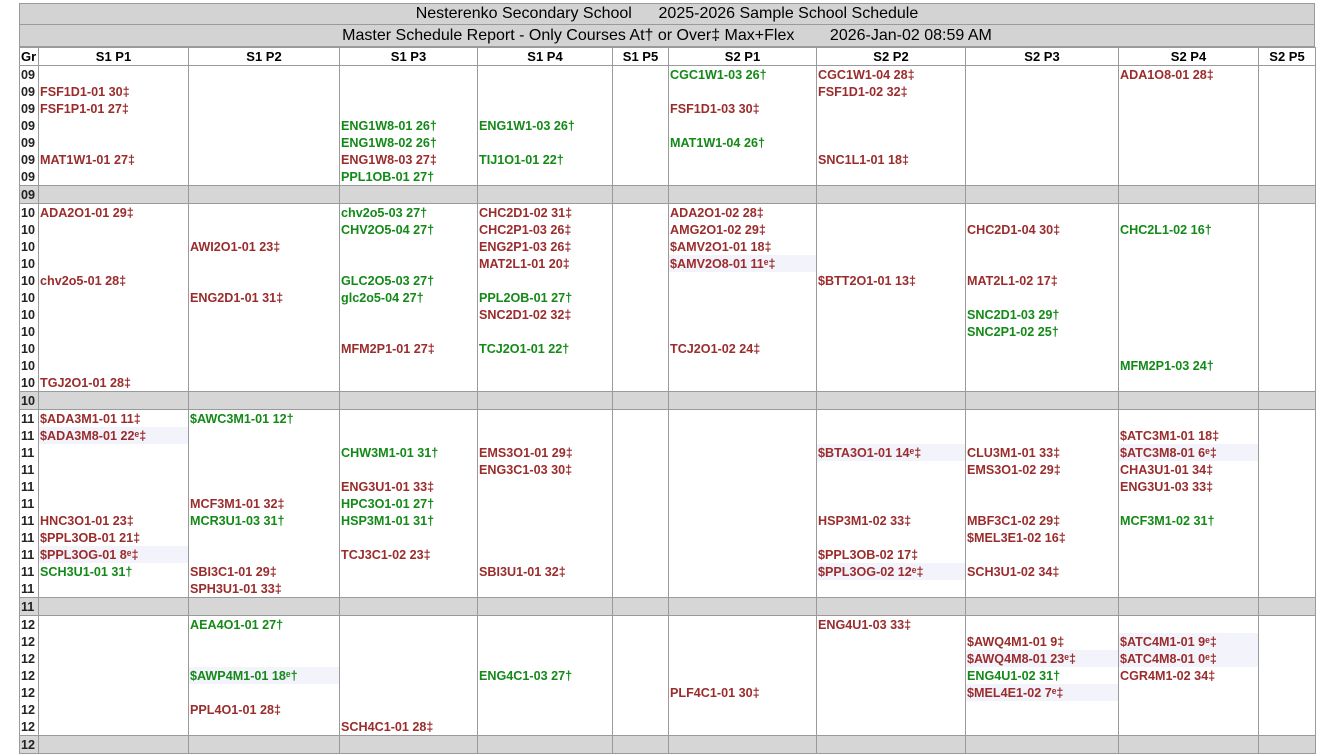 This screenshot has height=754, width=1342. I want to click on course-section-code: SCH3U1-02 34‡, so click(1013, 571).